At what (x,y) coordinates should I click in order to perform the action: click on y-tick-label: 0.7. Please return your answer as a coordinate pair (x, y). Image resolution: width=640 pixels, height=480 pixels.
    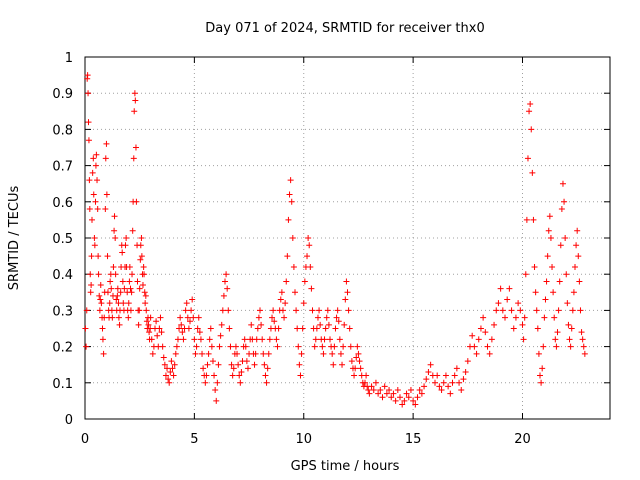
    Looking at the image, I should click on (62, 167).